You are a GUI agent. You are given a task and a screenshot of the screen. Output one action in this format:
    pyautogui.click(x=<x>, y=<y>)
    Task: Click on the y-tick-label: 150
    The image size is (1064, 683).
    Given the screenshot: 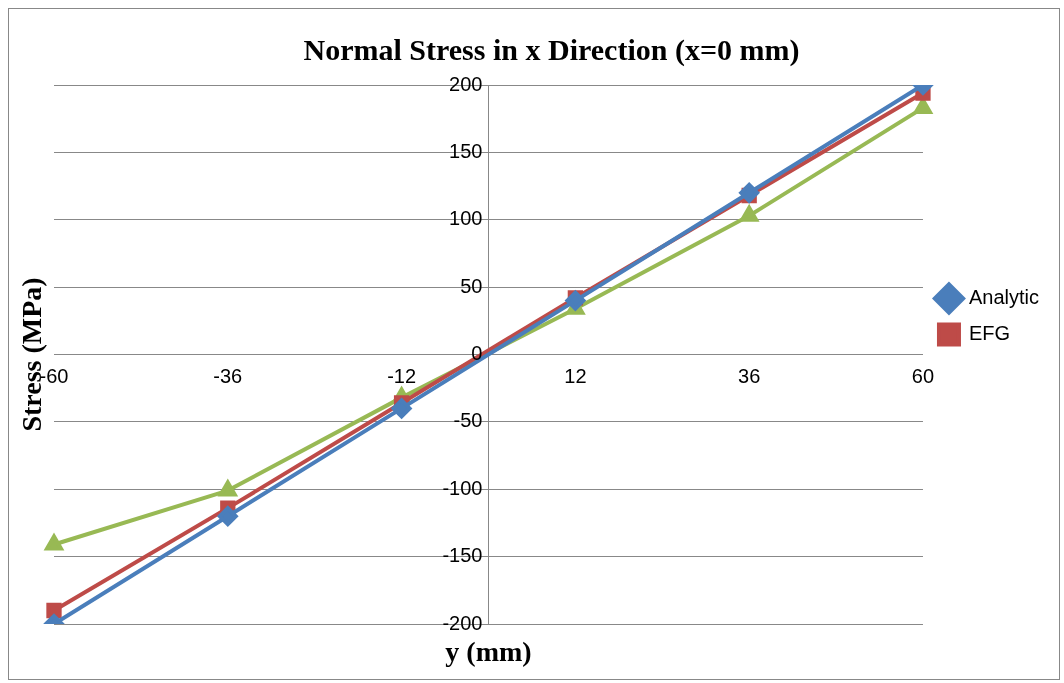 What is the action you would take?
    pyautogui.click(x=466, y=150)
    